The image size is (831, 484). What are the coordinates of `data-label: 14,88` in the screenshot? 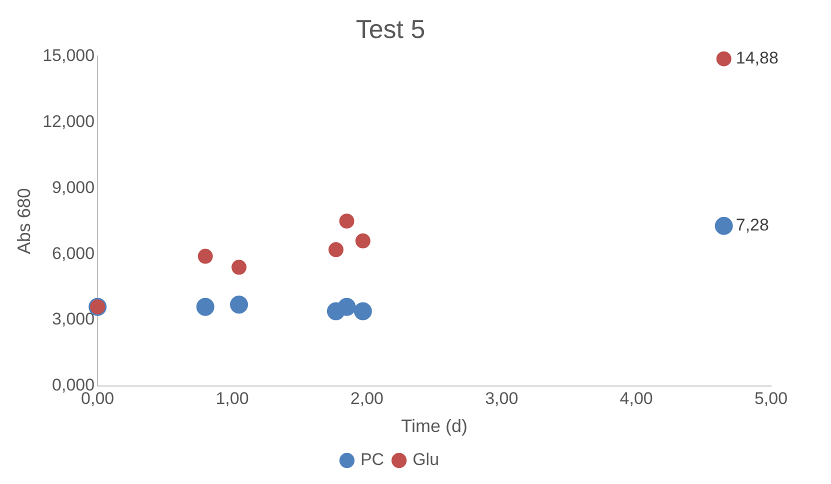 It's located at (757, 58).